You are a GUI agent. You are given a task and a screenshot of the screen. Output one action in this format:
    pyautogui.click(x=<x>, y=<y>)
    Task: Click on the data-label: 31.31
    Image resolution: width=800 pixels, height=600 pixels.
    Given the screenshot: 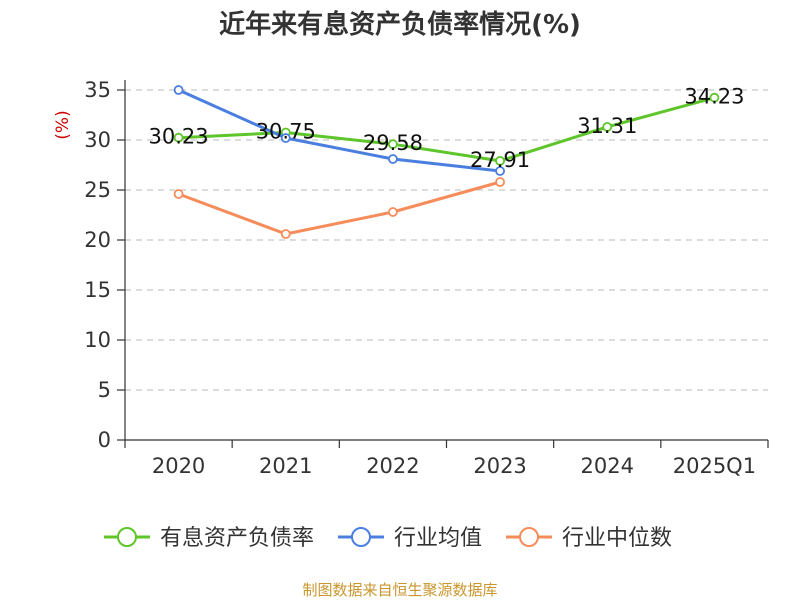 What is the action you would take?
    pyautogui.click(x=607, y=126)
    